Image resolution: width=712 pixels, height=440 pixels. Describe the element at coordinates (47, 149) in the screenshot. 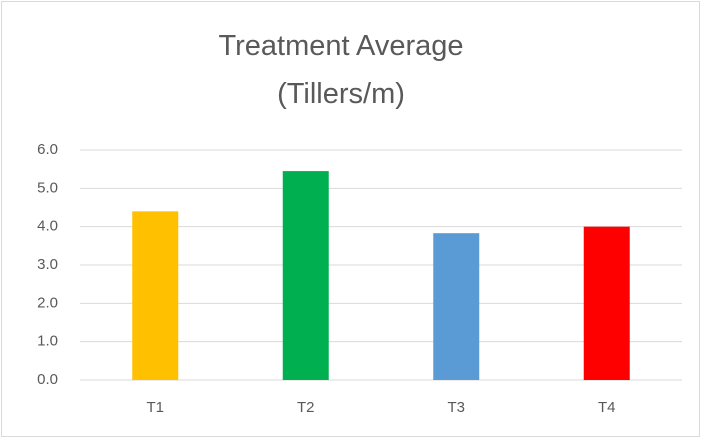

I see `y-tick-label: 6.0` at that location.